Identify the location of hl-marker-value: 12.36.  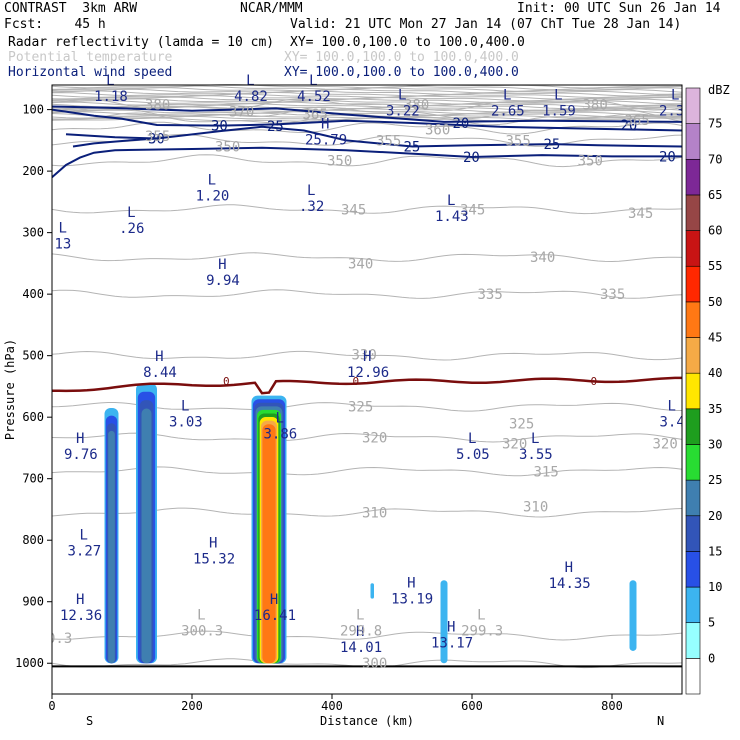
(81, 616).